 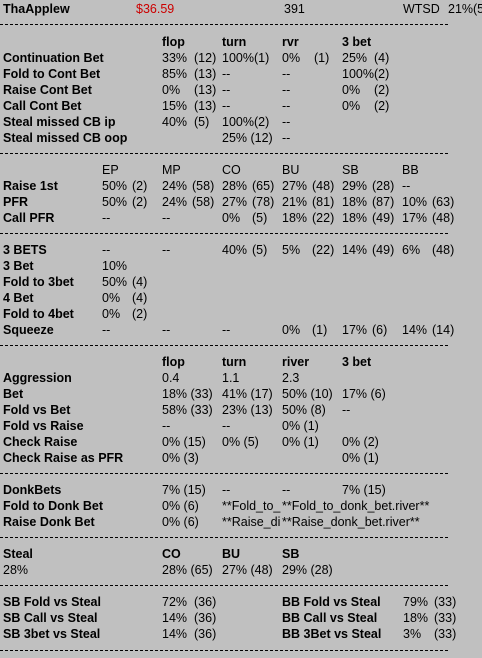 I want to click on bb-stat-label: BB Call vs Steal, so click(x=330, y=618).